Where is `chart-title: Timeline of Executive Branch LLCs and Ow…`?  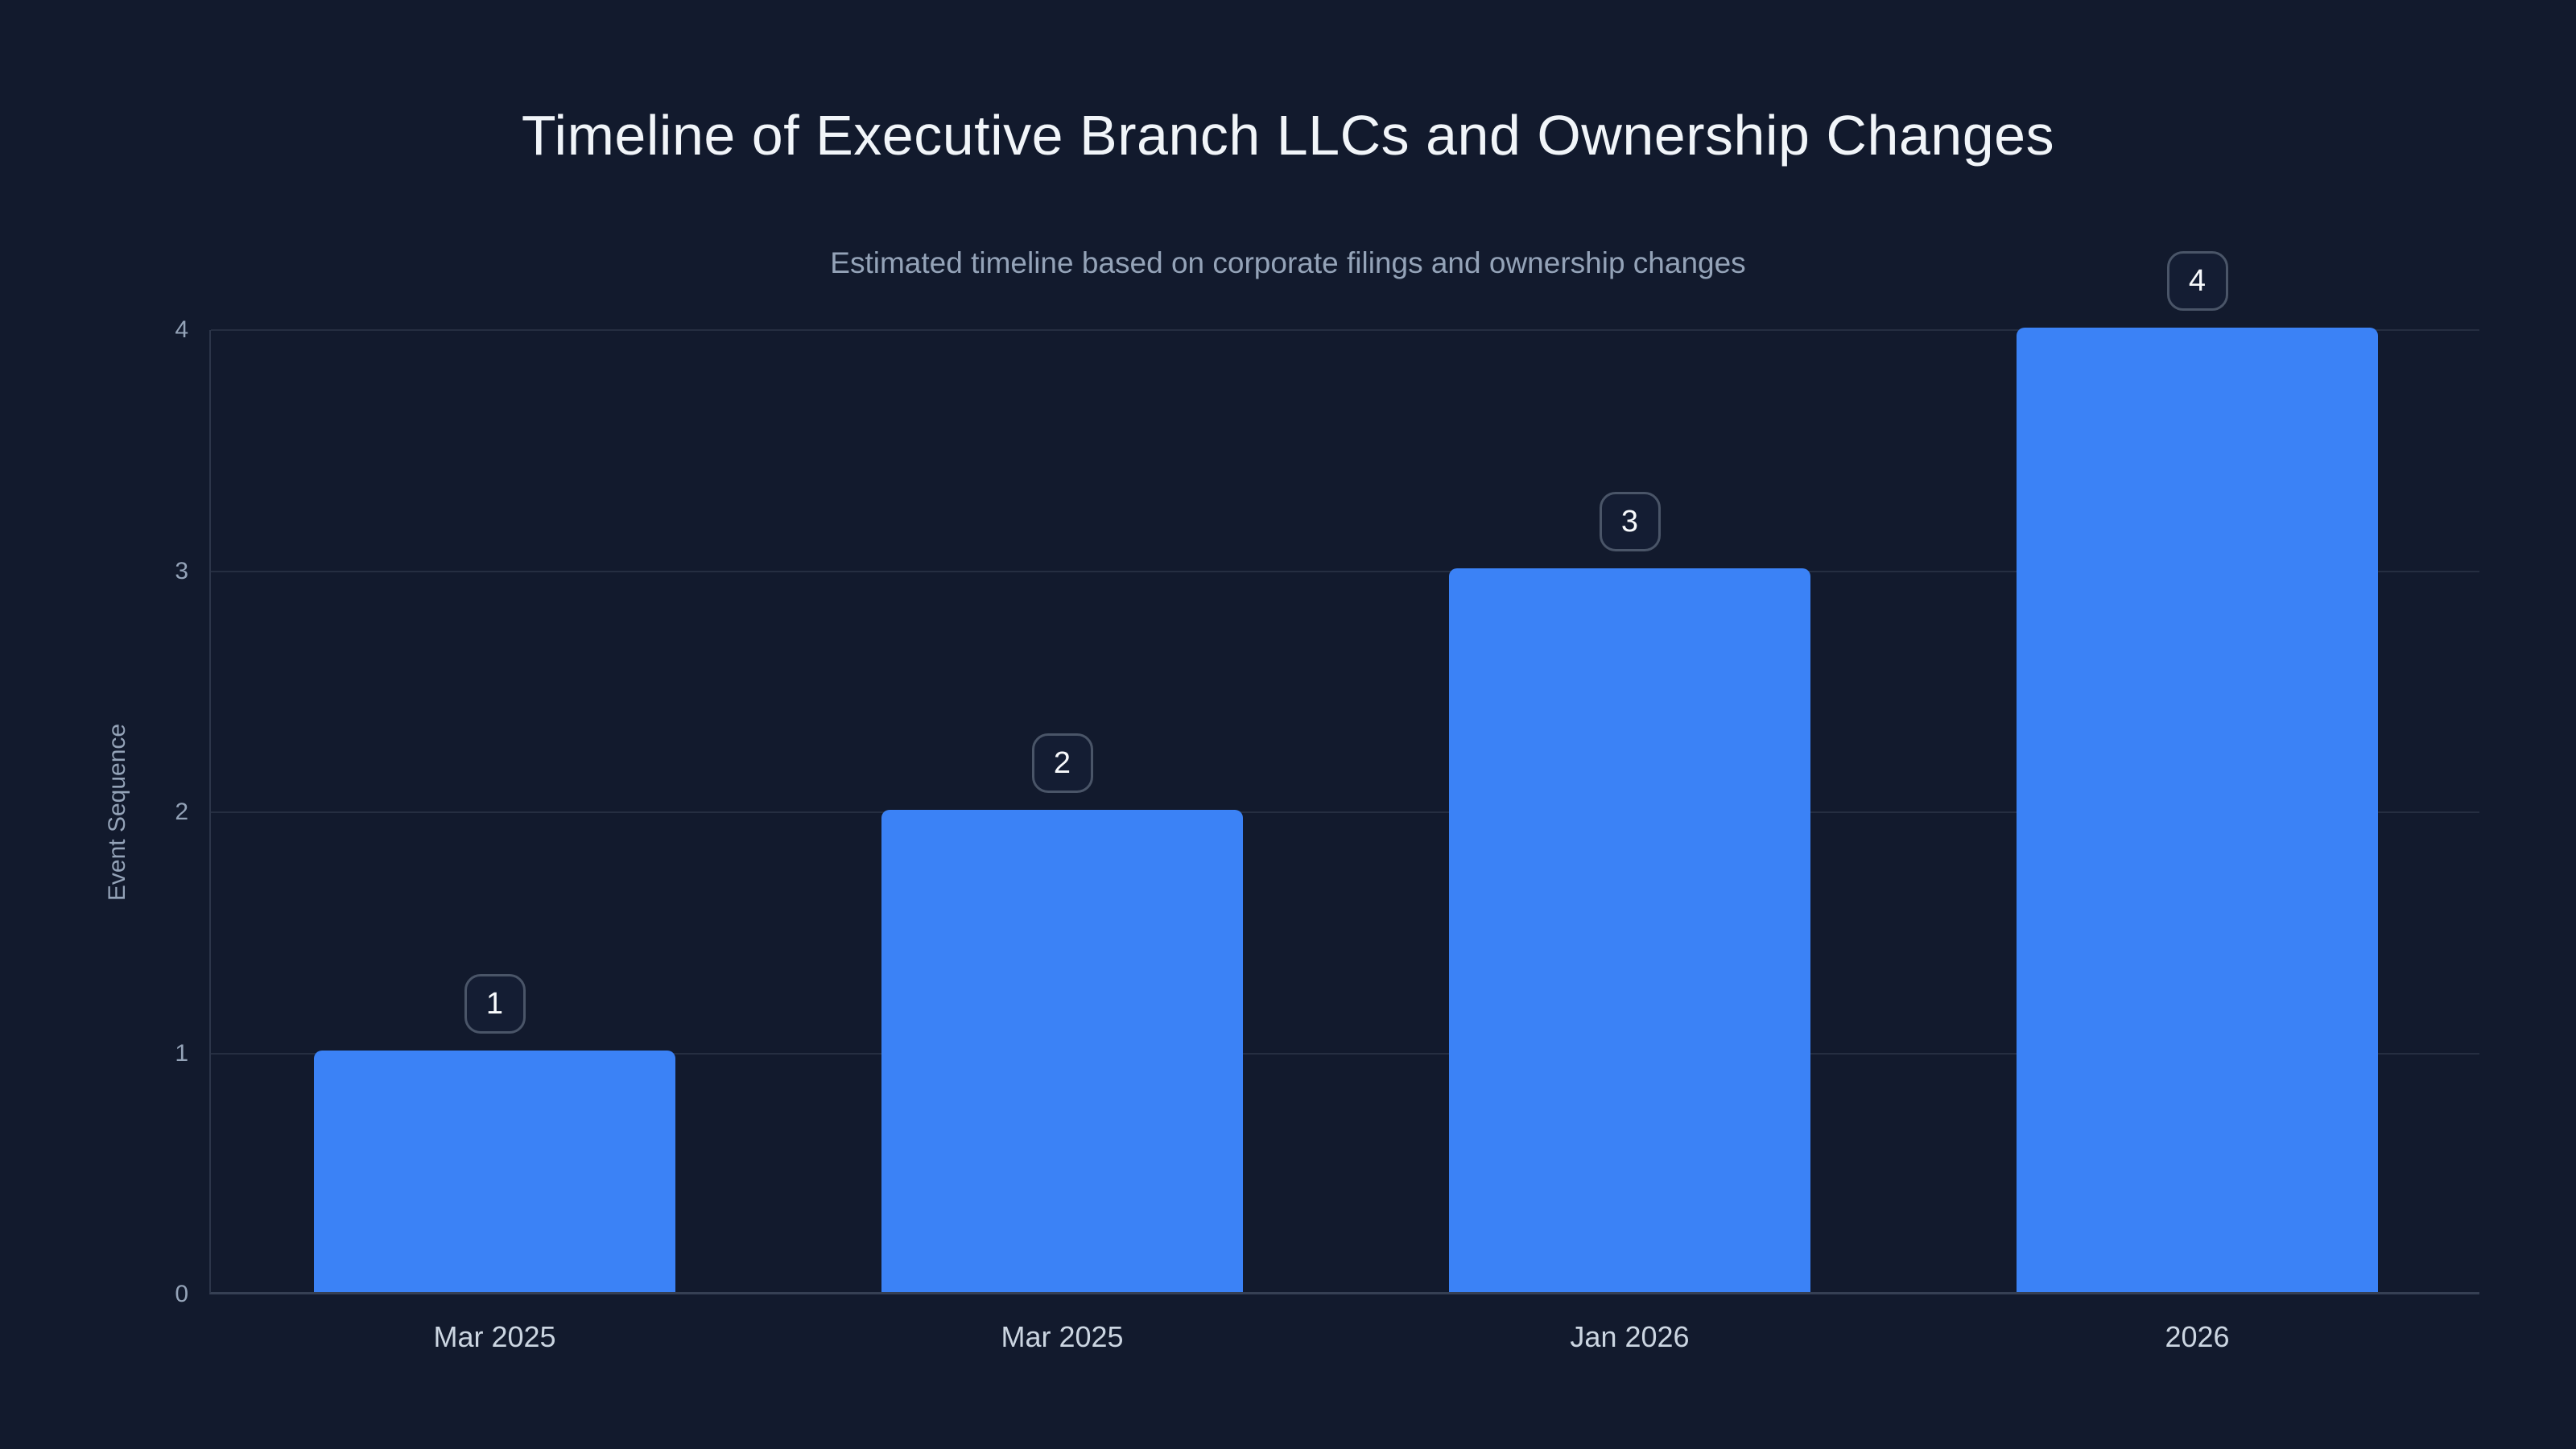 chart-title: Timeline of Executive Branch LLCs and Ow… is located at coordinates (1288, 135).